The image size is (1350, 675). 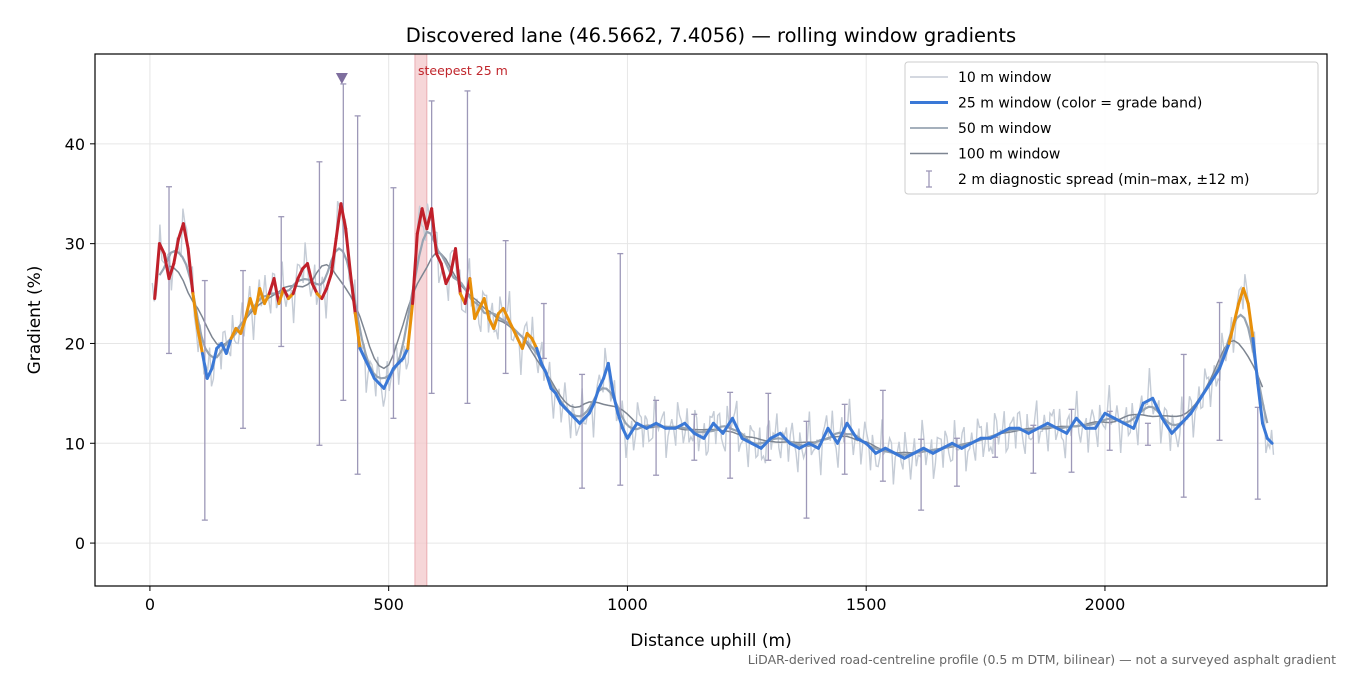 I want to click on y-tick-label: 30, so click(x=75, y=244).